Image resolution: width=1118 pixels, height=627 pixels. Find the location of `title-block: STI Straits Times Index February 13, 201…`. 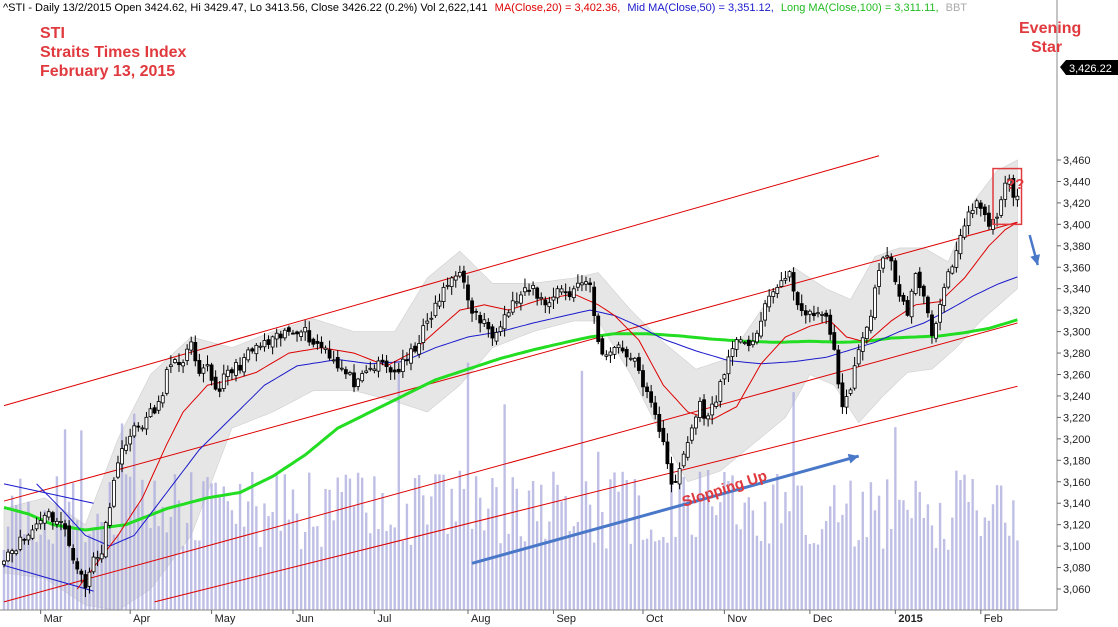

title-block: STI Straits Times Index February 13, 201… is located at coordinates (113, 52).